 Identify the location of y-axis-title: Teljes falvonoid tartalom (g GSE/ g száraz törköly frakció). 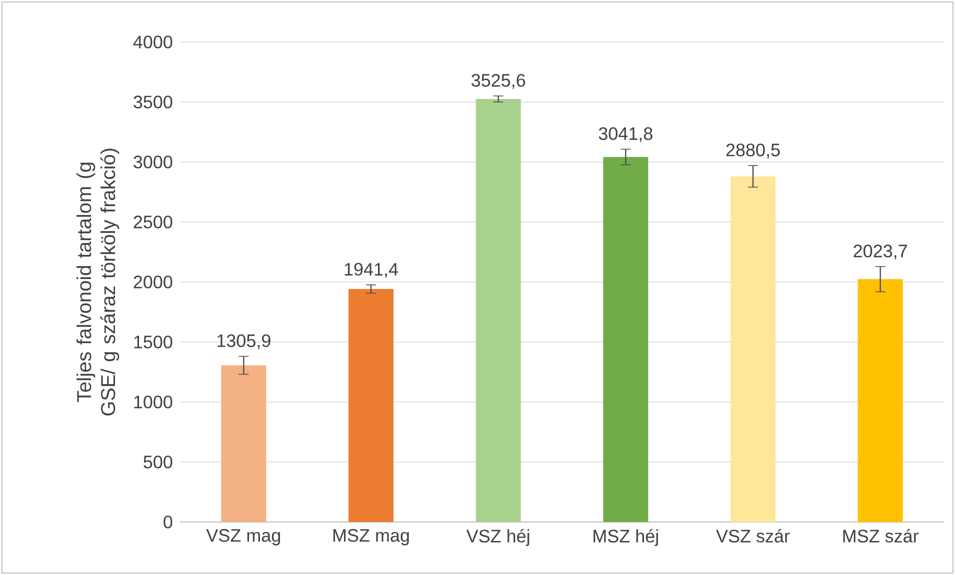
(98, 282).